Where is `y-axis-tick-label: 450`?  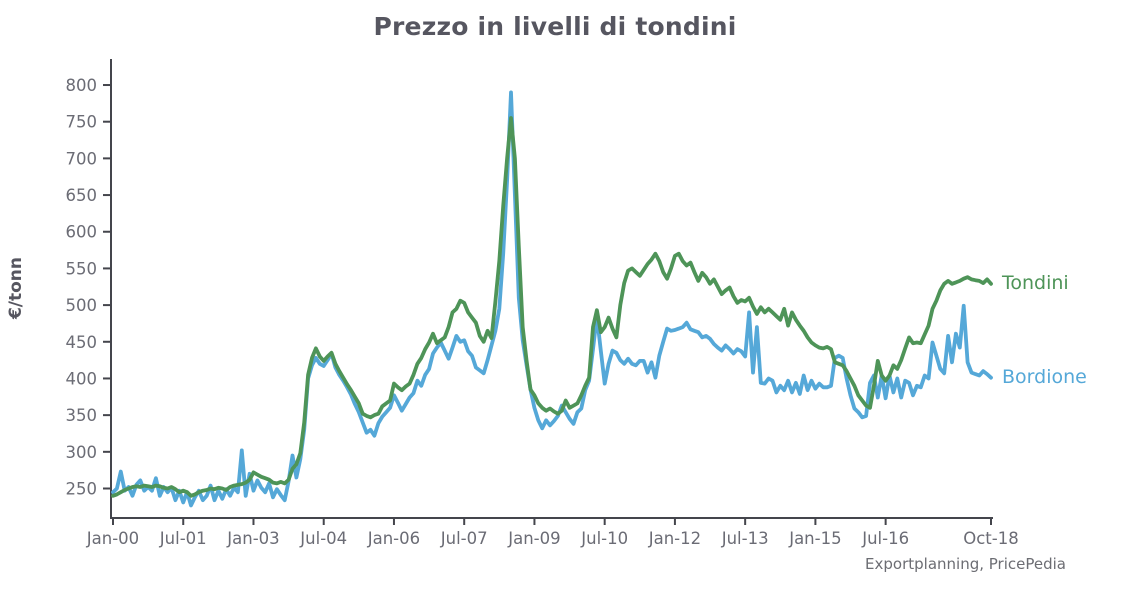
y-axis-tick-label: 450 is located at coordinates (82, 342).